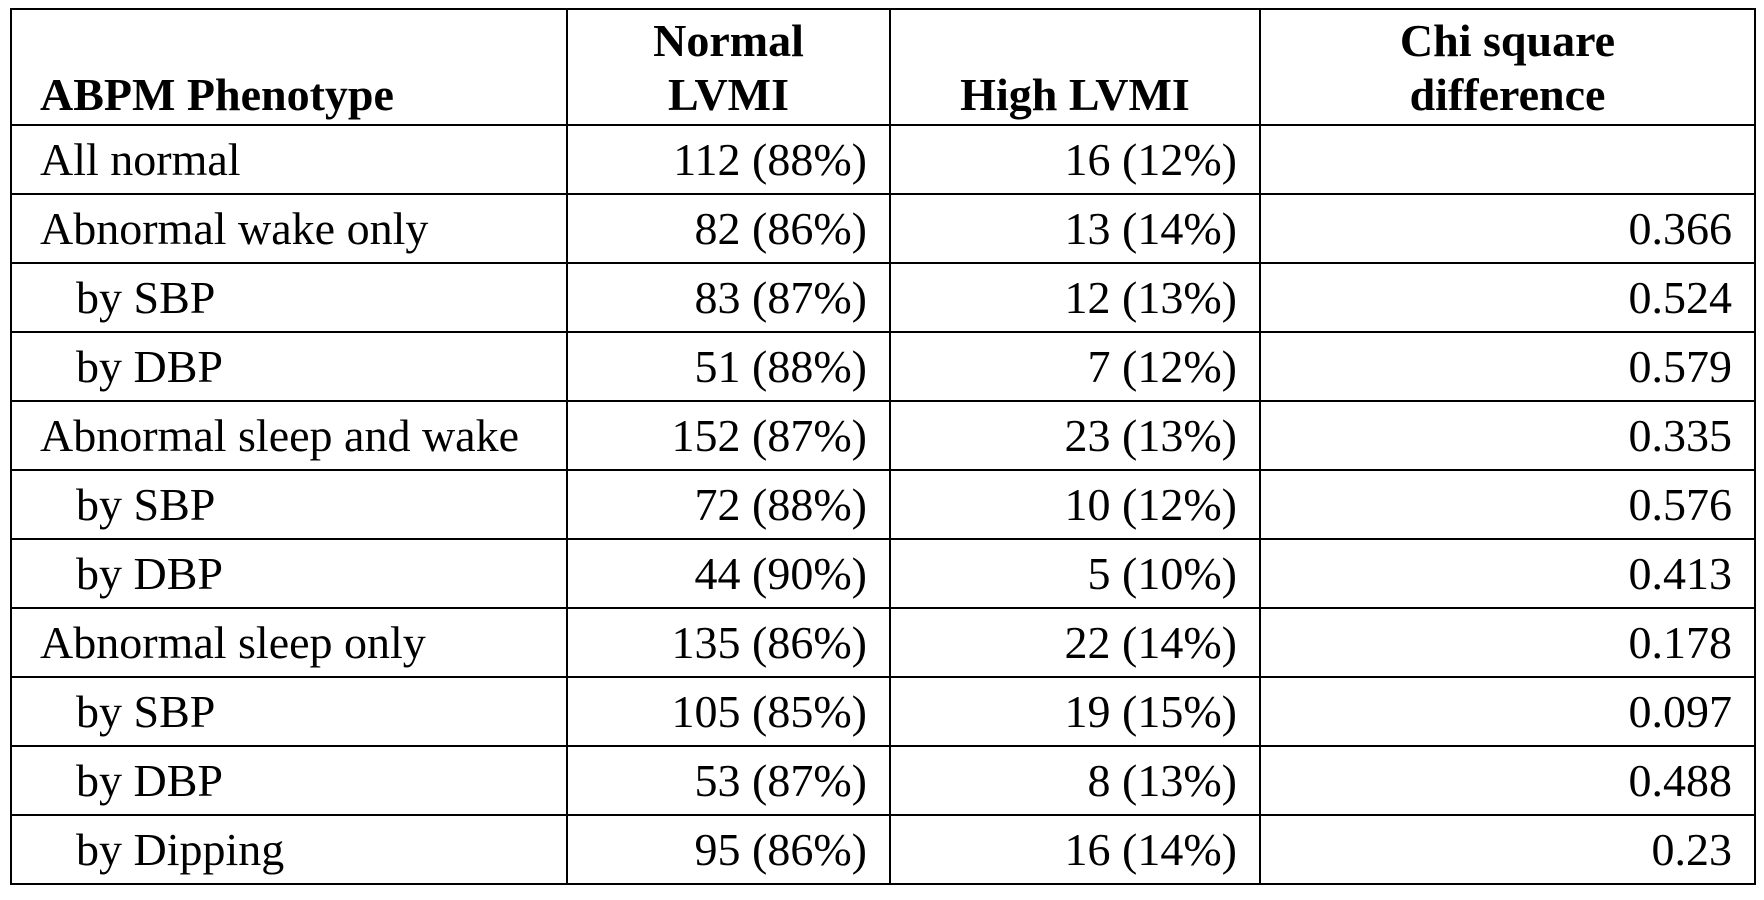  What do you see at coordinates (728, 366) in the screenshot?
I see `normal-lvmi-cell: 51 (88%)` at bounding box center [728, 366].